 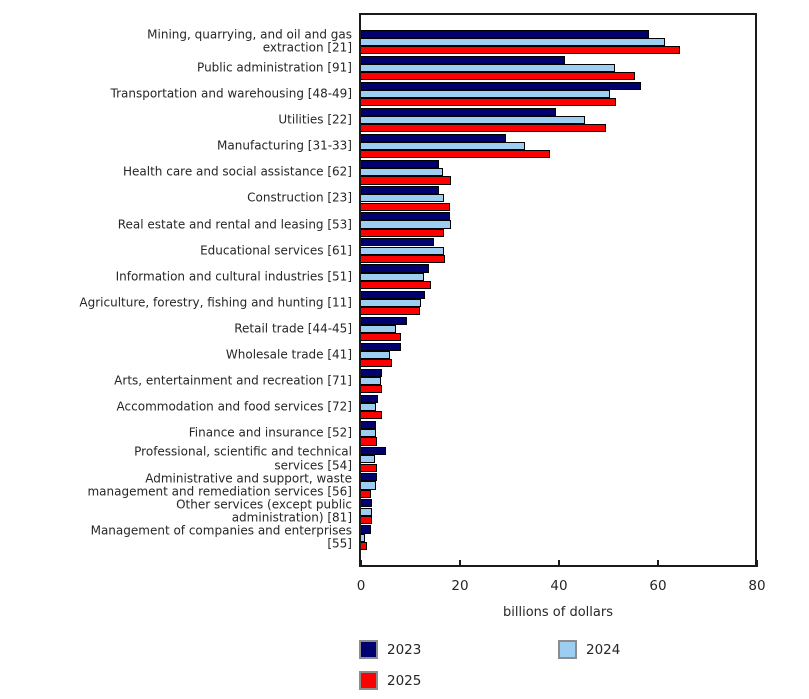 I want to click on category-label: Arts, entertainment and recreation [71], so click(x=233, y=380).